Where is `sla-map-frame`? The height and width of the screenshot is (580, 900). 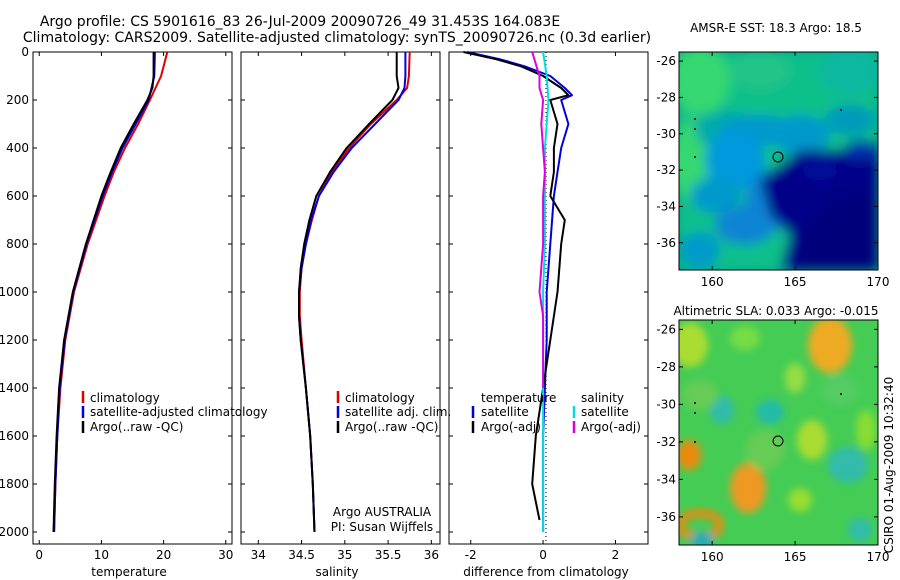
sla-map-frame is located at coordinates (778, 432).